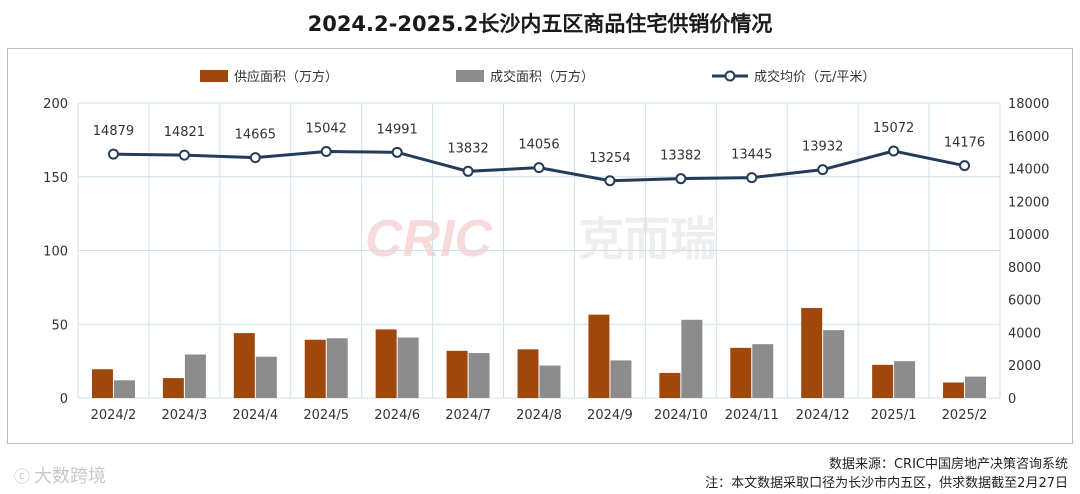  What do you see at coordinates (429, 239) in the screenshot?
I see `watermark-latin: CRIC` at bounding box center [429, 239].